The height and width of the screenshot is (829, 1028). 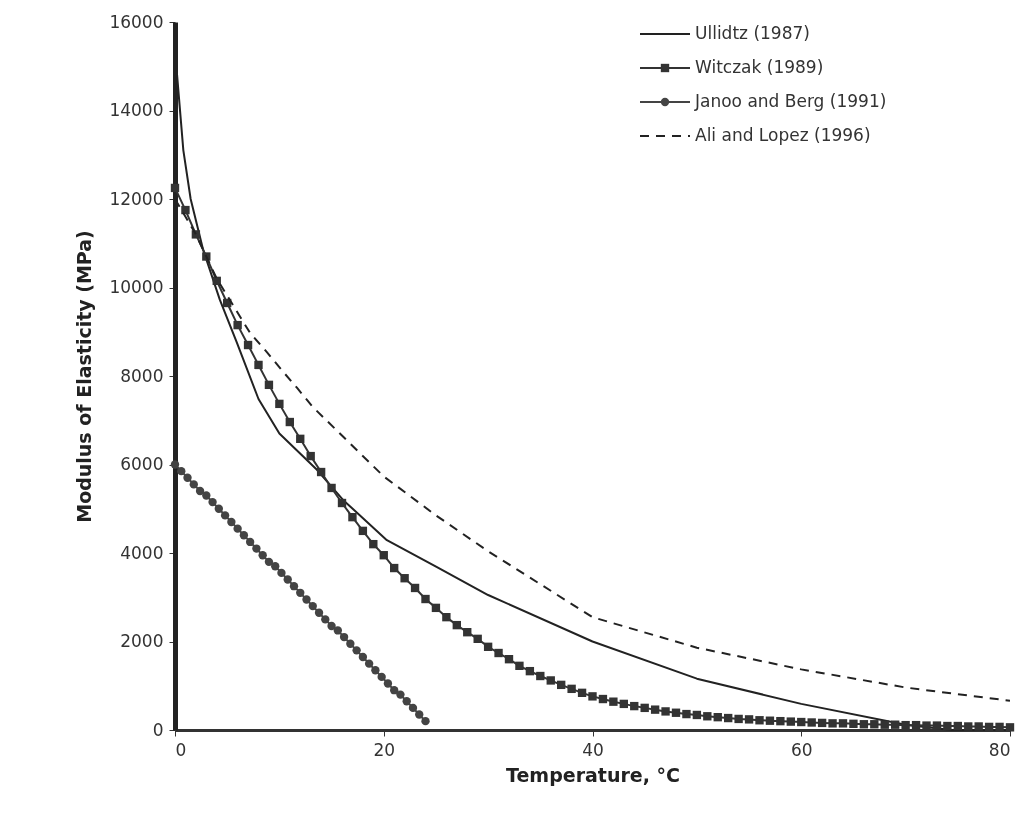 What do you see at coordinates (158, 729) in the screenshot?
I see `y-tick-label: 0` at bounding box center [158, 729].